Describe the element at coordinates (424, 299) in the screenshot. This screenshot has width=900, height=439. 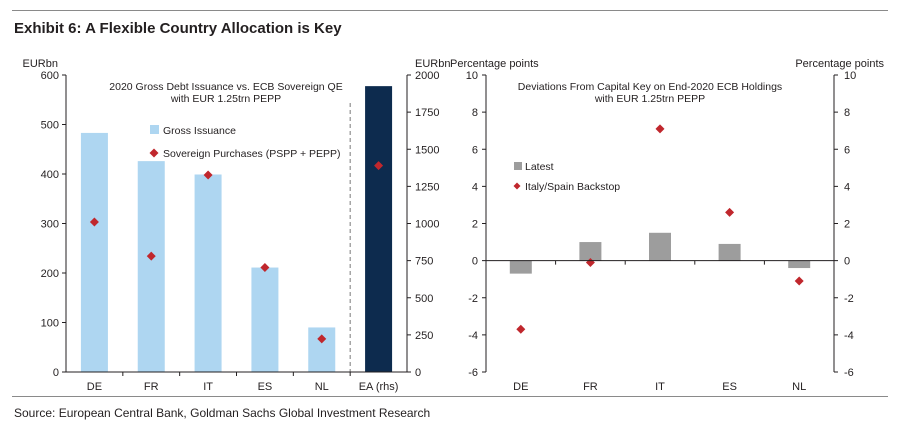
I see `panel1-right-tick-label: 500` at that location.